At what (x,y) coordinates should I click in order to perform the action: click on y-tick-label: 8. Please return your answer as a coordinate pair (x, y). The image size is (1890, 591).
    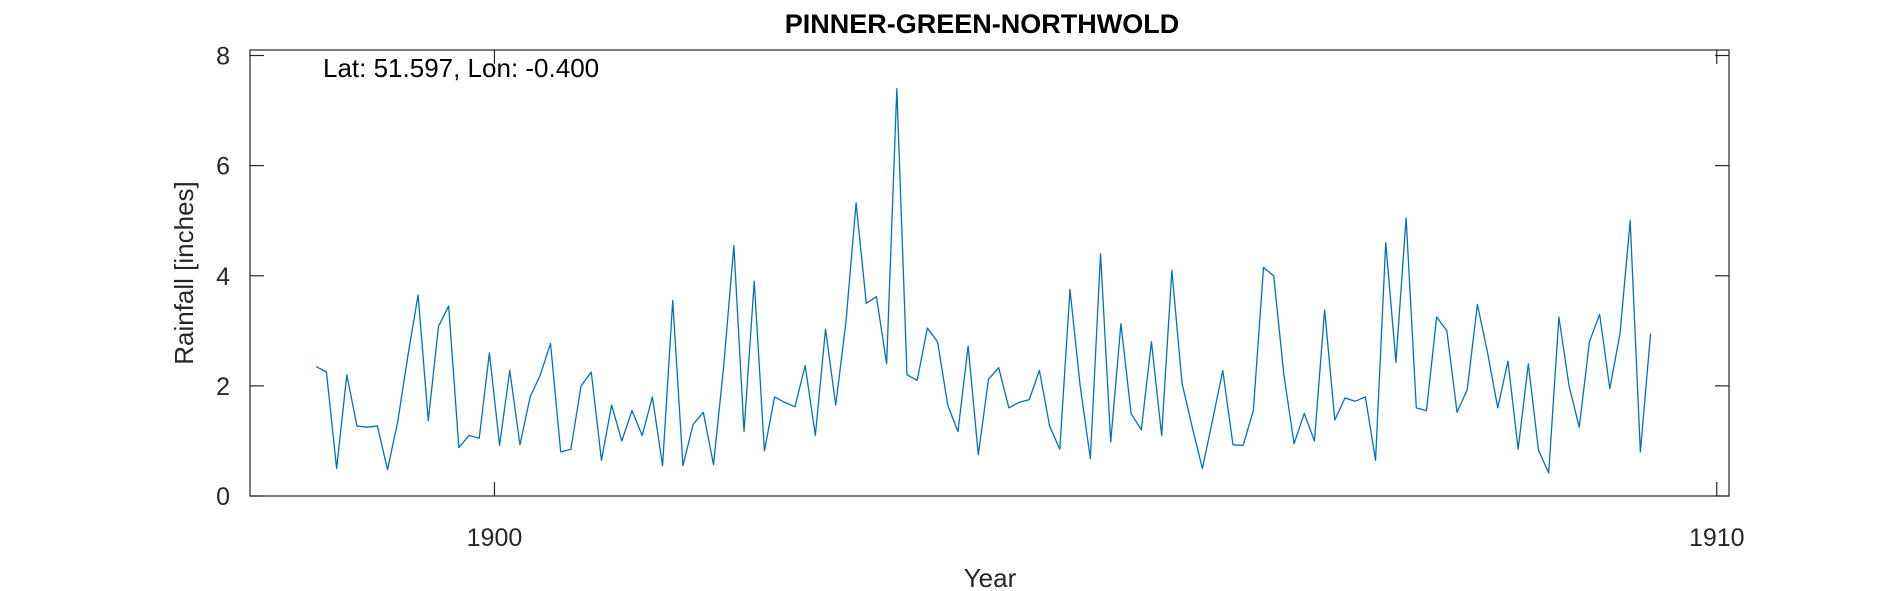
    Looking at the image, I should click on (223, 57).